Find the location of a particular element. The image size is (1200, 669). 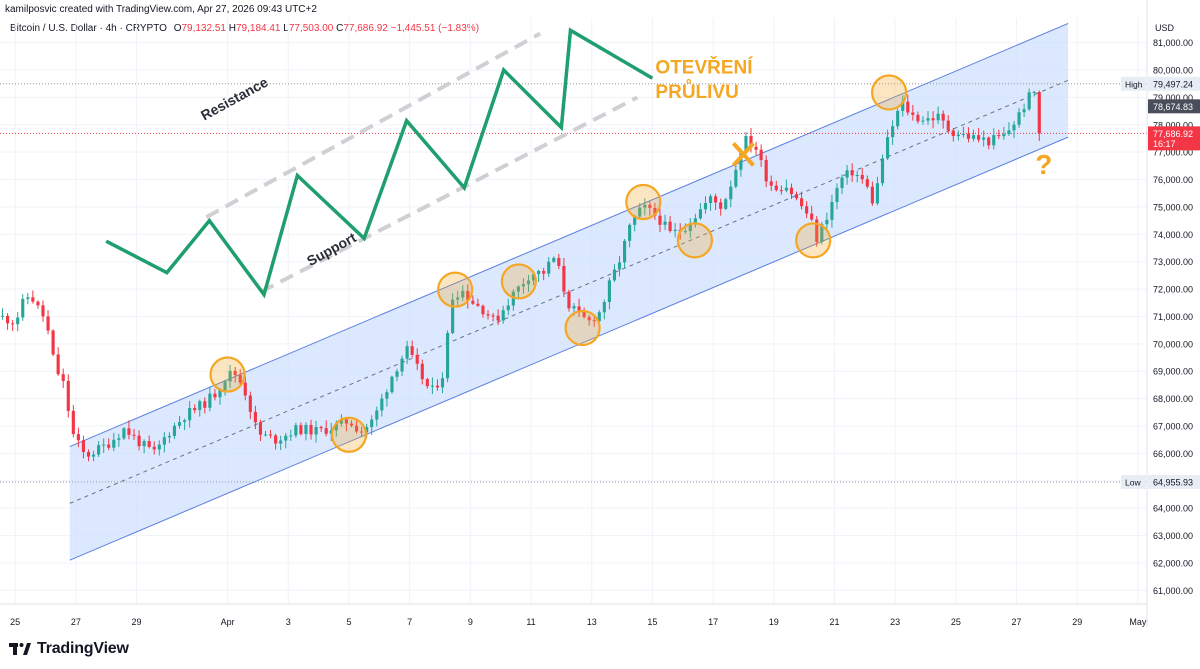

marker-low-tag is located at coordinates (1174, 481).